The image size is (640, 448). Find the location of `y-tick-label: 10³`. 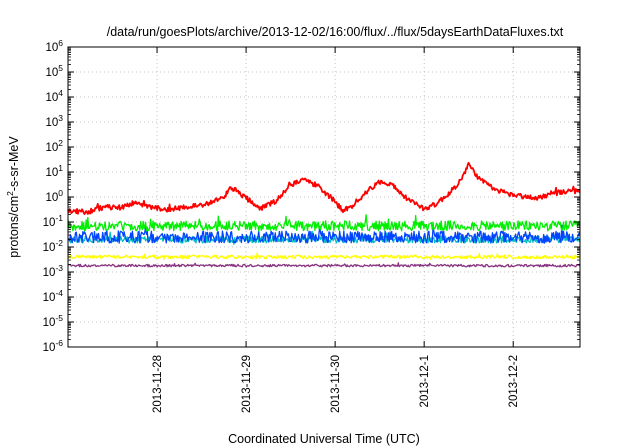

y-tick-label: 10³ is located at coordinates (54, 121).